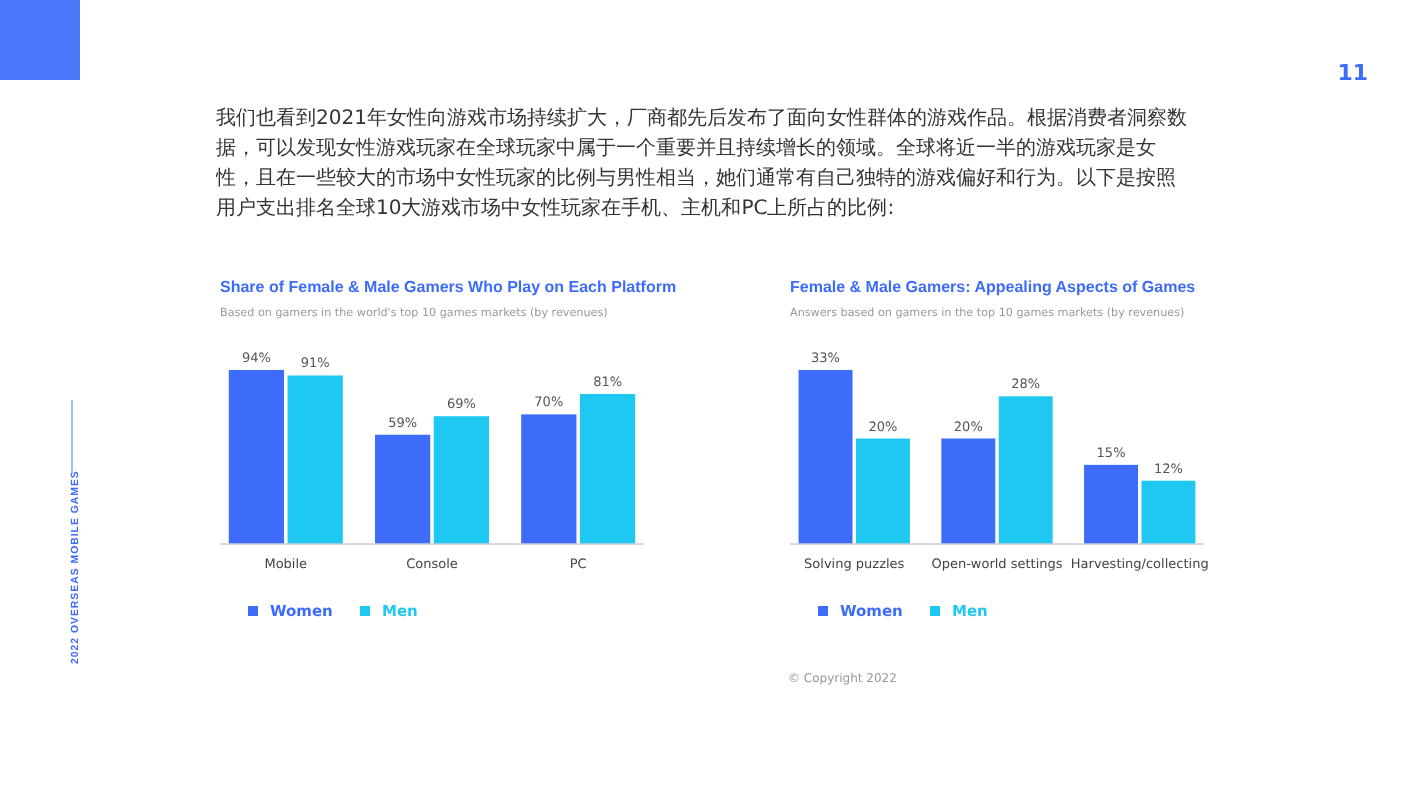 Image resolution: width=1420 pixels, height=798 pixels. I want to click on chart-title: Female & Male Gamers: Appealing Aspects of Games, so click(993, 287).